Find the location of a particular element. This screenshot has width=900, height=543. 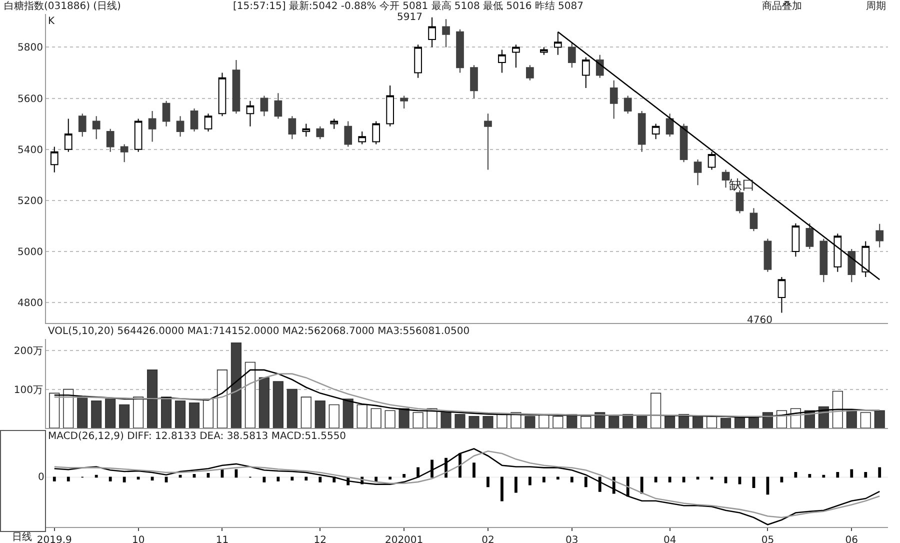

x-tick-label: 05 is located at coordinates (767, 539).